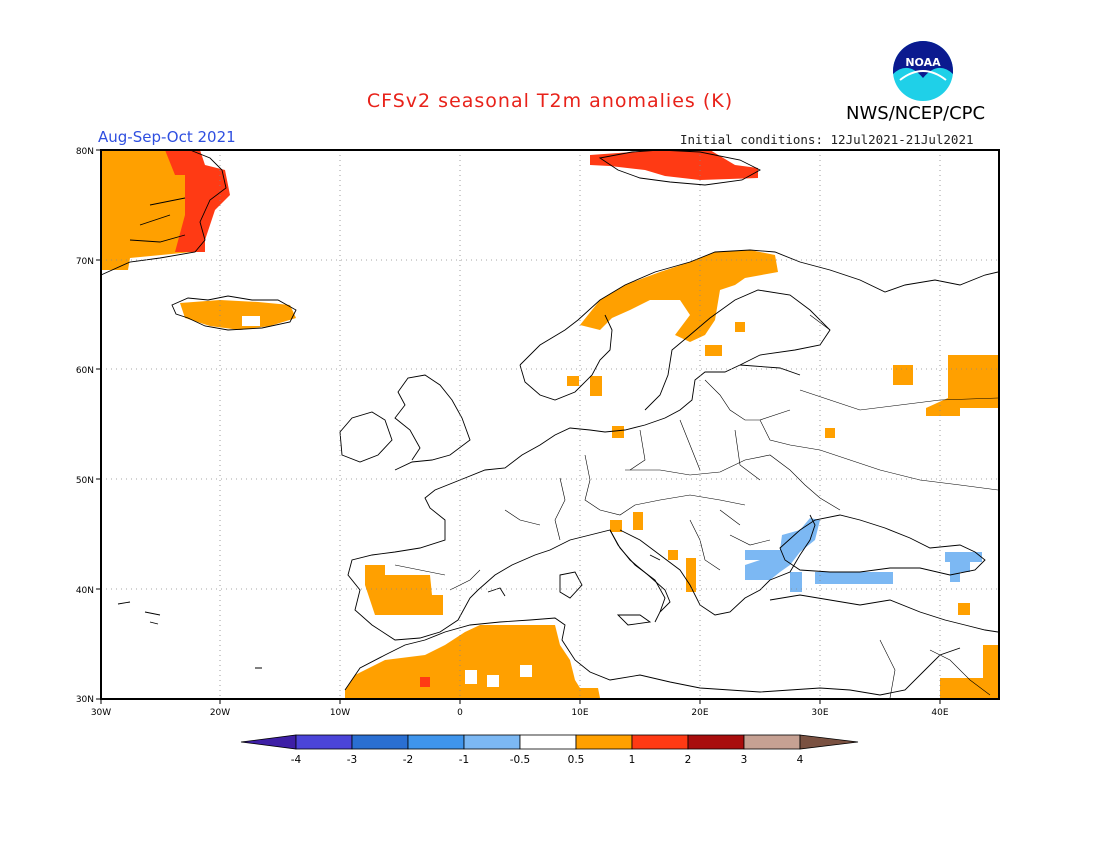 The image size is (1100, 850). I want to click on map-title: CFSv2 seasonal T2m anomalies (K), so click(550, 101).